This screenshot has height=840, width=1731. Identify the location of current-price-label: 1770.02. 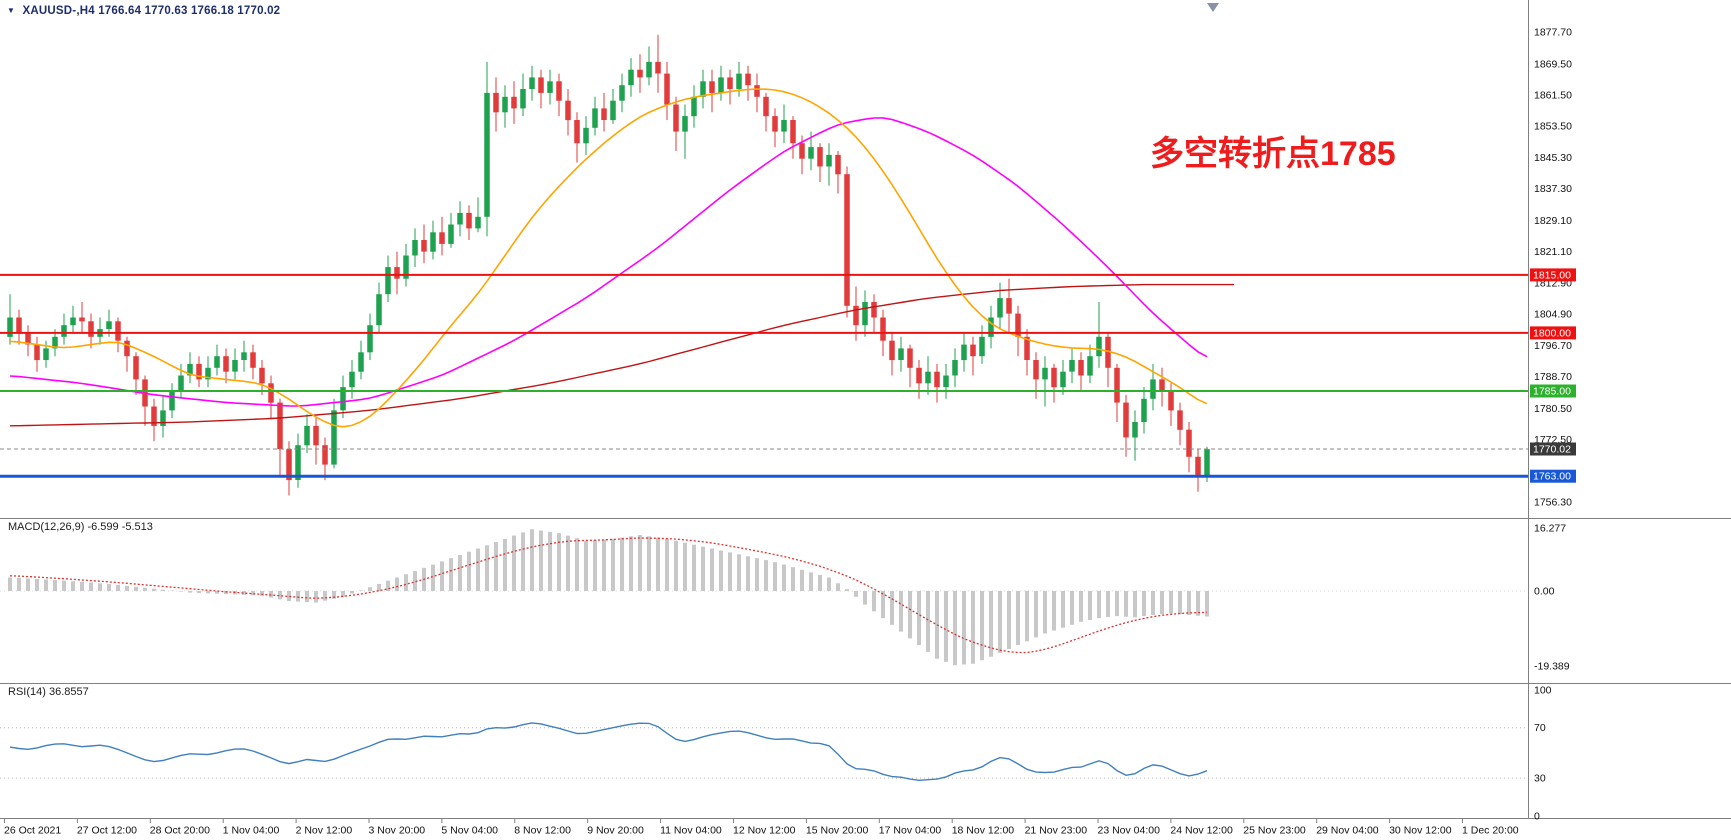
(1553, 449).